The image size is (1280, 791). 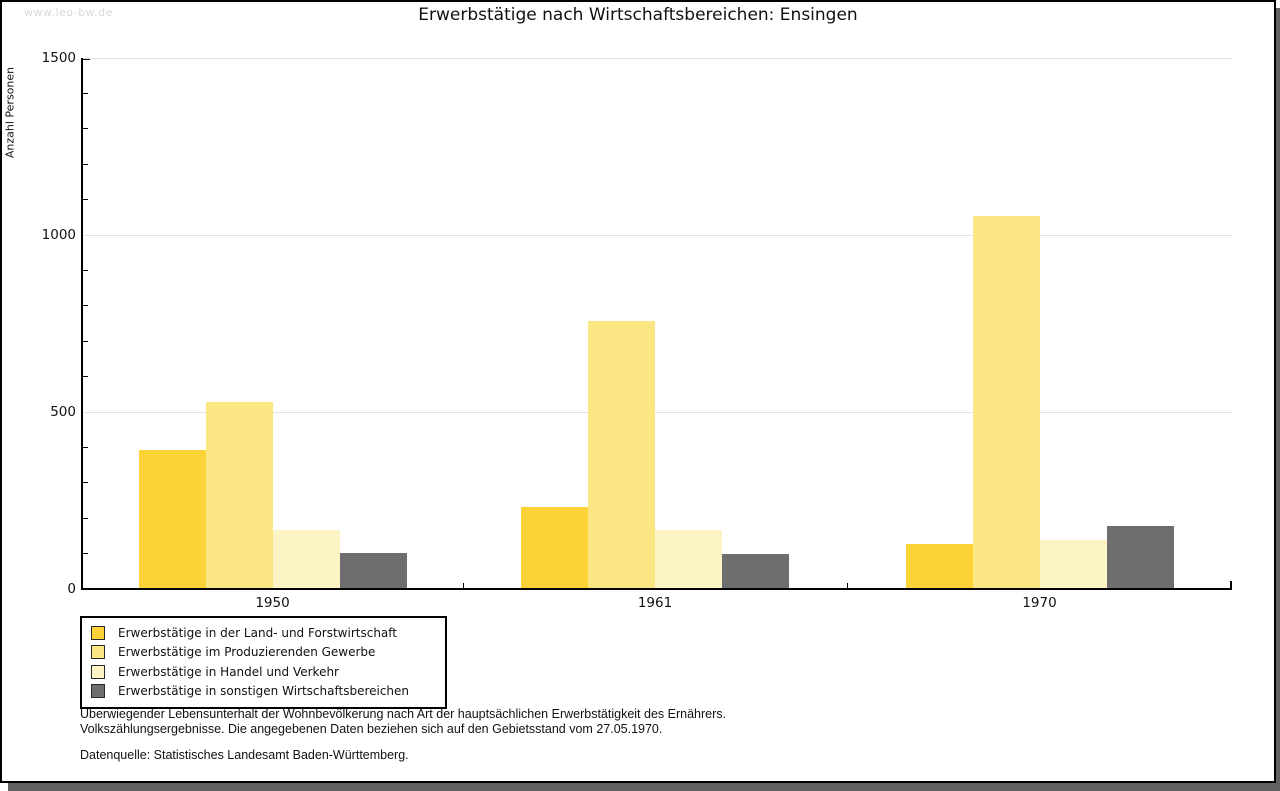 I want to click on x-category-label: 1961, so click(x=655, y=603).